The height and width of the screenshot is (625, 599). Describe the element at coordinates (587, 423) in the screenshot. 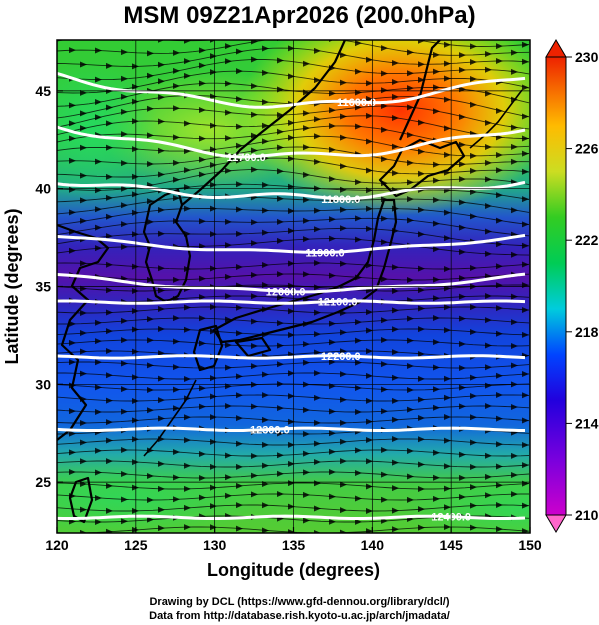

I see `colorbar-tick-label: 214` at that location.